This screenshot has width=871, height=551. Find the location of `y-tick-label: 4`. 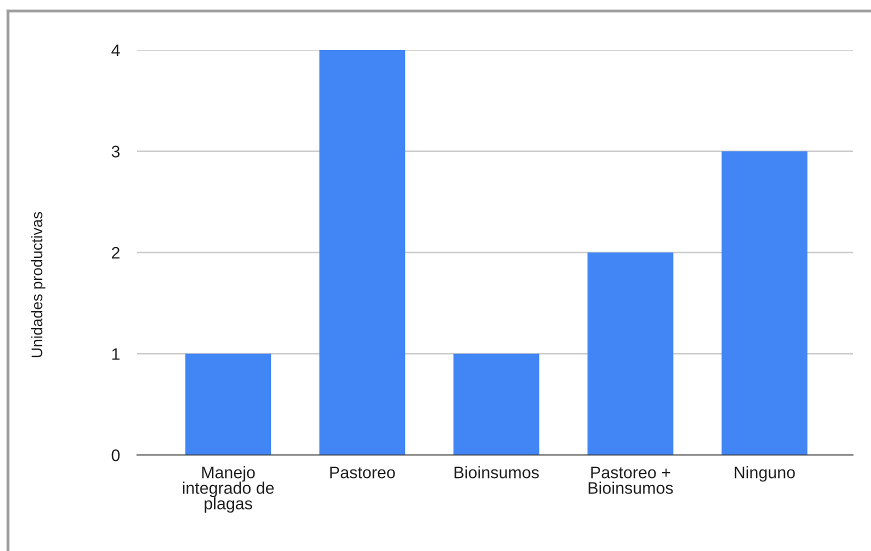

y-tick-label: 4 is located at coordinates (115, 50).